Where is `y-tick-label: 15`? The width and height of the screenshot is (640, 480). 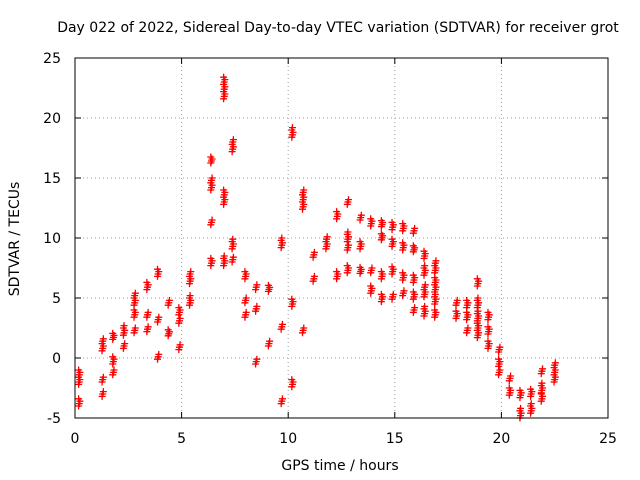 y-tick-label: 15 is located at coordinates (52, 179).